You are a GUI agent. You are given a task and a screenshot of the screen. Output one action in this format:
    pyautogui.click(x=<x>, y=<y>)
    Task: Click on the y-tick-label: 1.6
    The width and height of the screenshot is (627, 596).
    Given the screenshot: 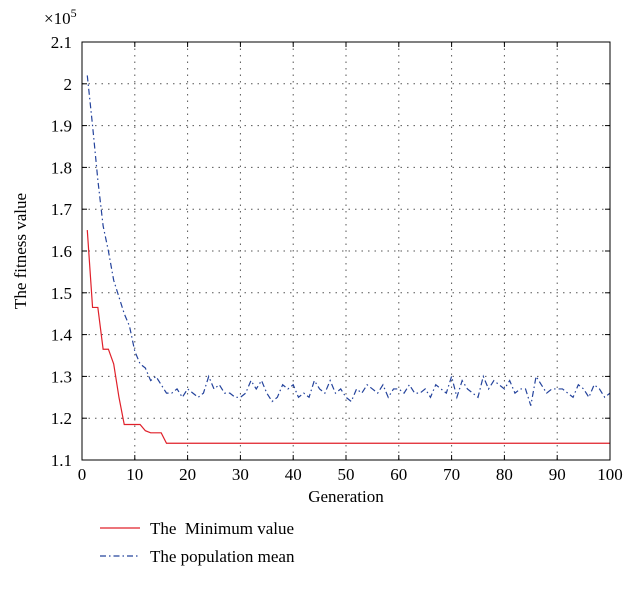 What is the action you would take?
    pyautogui.click(x=61, y=251)
    